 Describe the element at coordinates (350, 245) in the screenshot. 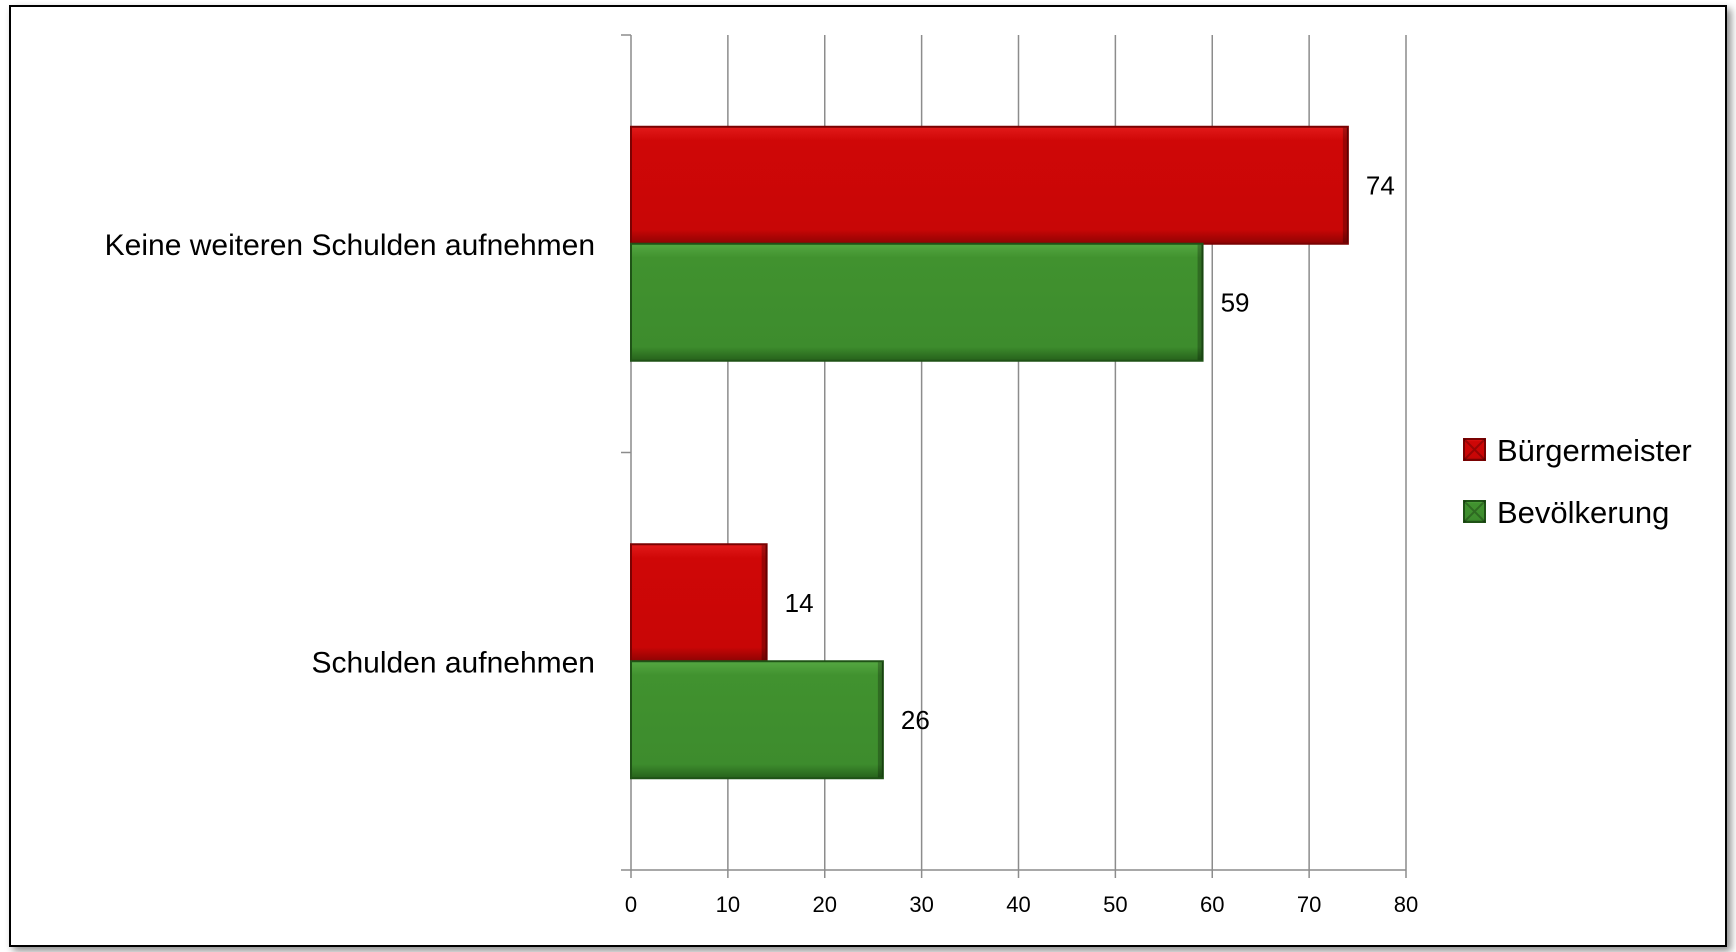

I see `category-label: Keine weiteren Schulden aufnehmen` at that location.